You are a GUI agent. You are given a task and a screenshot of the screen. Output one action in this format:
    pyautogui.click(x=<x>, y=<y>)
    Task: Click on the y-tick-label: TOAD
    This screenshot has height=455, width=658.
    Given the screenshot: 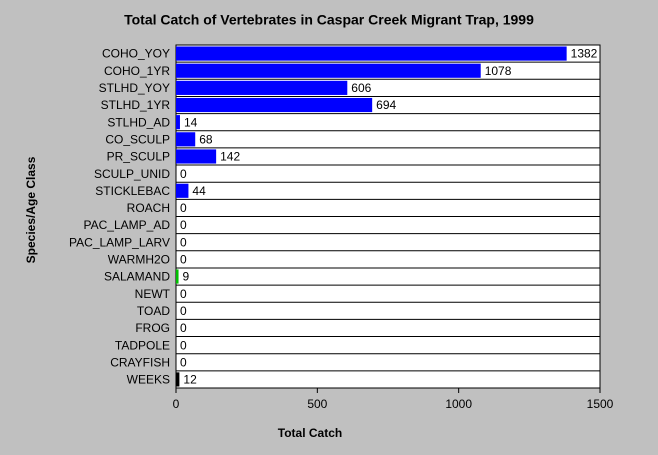 What is the action you would take?
    pyautogui.click(x=153, y=311)
    